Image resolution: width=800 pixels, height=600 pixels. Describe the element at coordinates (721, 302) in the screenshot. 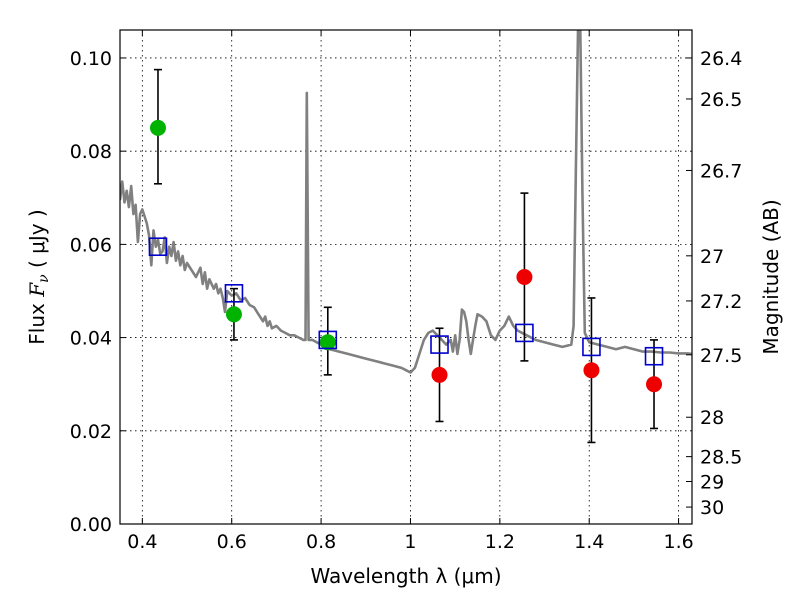

I see `y2-tick-label: 27.2` at that location.